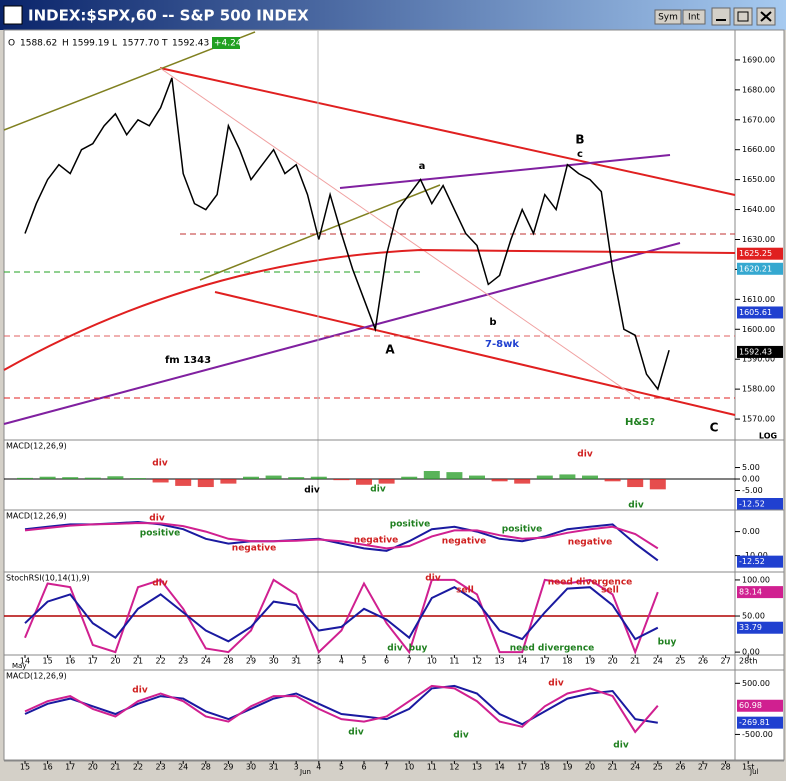 This screenshot has height=781, width=786. I want to click on int-button-label: Int, so click(694, 18).